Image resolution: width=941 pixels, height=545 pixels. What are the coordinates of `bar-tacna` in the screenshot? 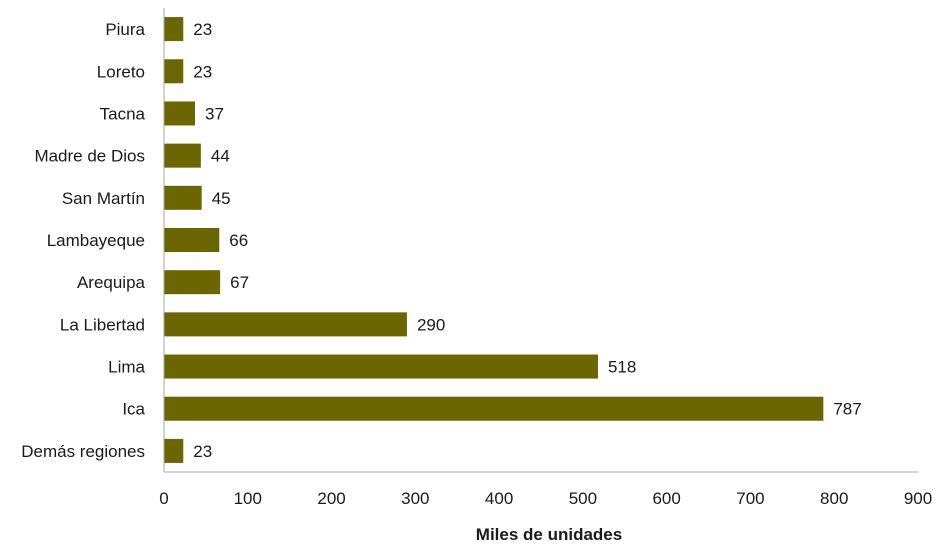 It's located at (179, 113).